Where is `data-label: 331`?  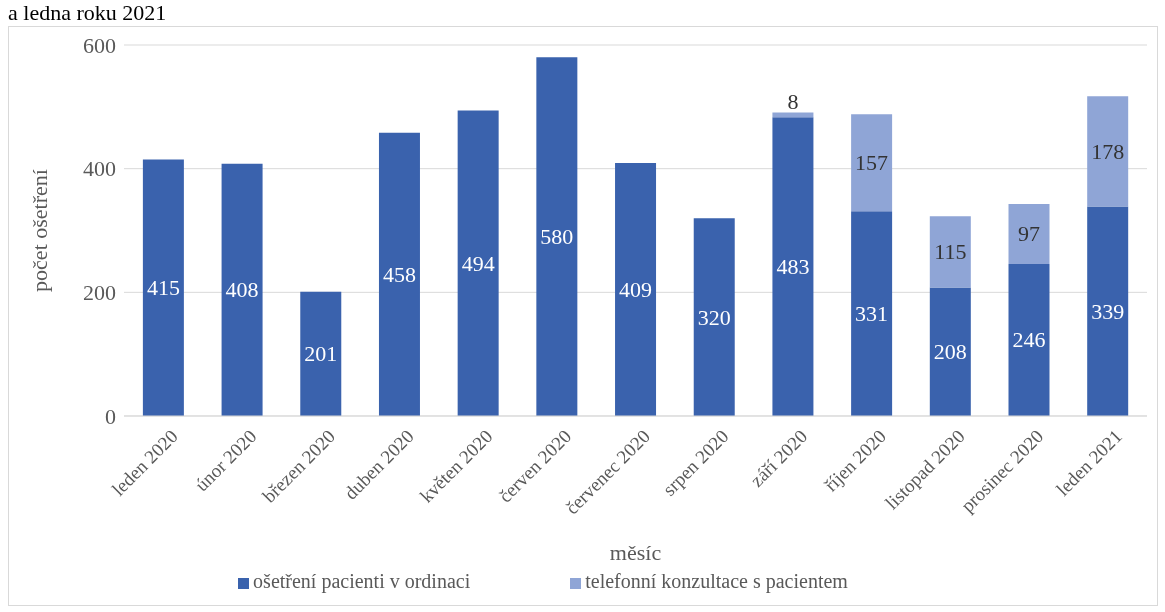
data-label: 331 is located at coordinates (872, 314).